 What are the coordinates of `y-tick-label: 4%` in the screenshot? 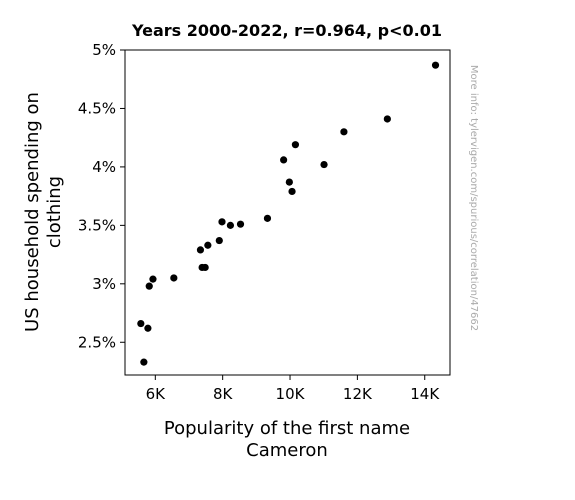 It's located at (104, 167).